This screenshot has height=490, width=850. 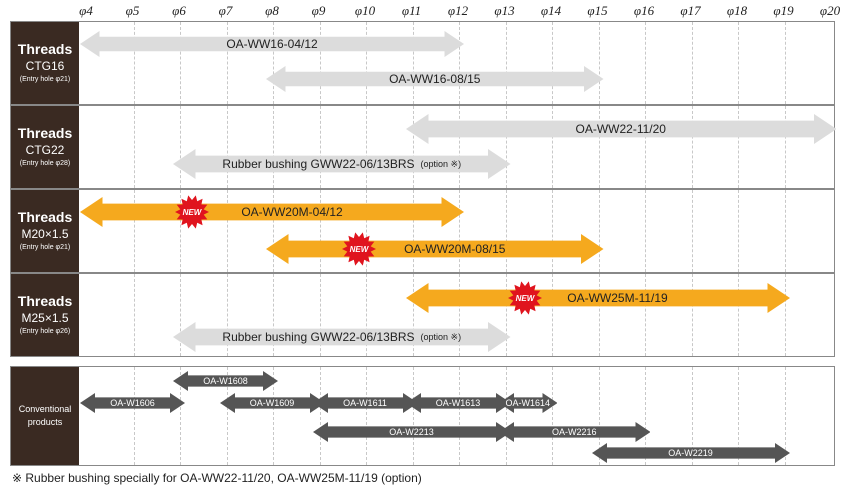 I want to click on range-arrow: OA-W1609, so click(x=272, y=403).